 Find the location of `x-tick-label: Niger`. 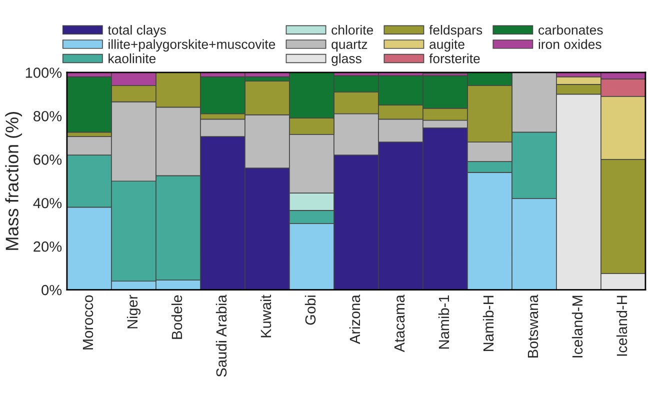

x-tick-label: Niger is located at coordinates (133, 311).